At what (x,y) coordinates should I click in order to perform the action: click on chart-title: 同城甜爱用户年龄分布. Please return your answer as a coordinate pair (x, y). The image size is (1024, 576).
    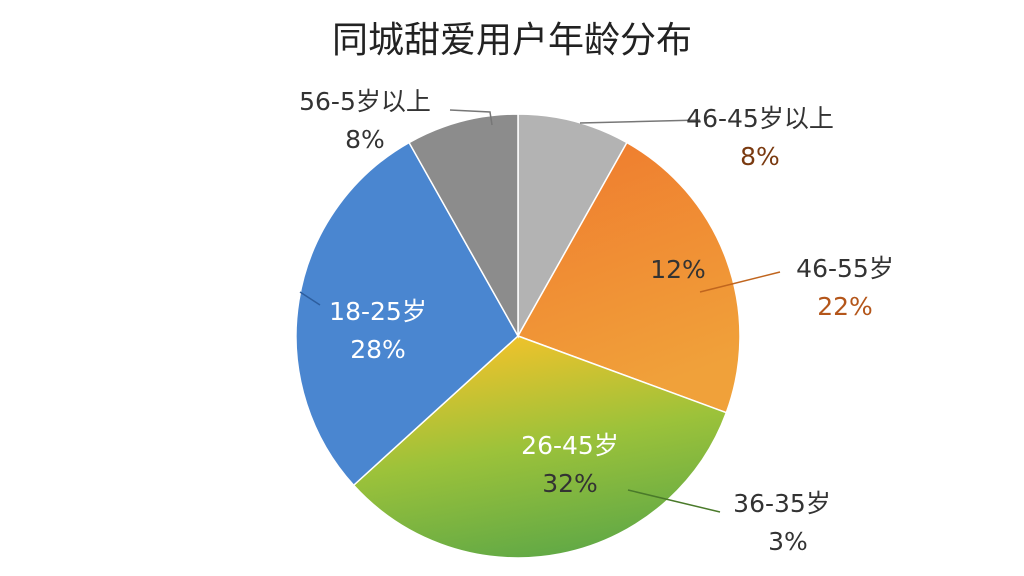
    Looking at the image, I should click on (512, 40).